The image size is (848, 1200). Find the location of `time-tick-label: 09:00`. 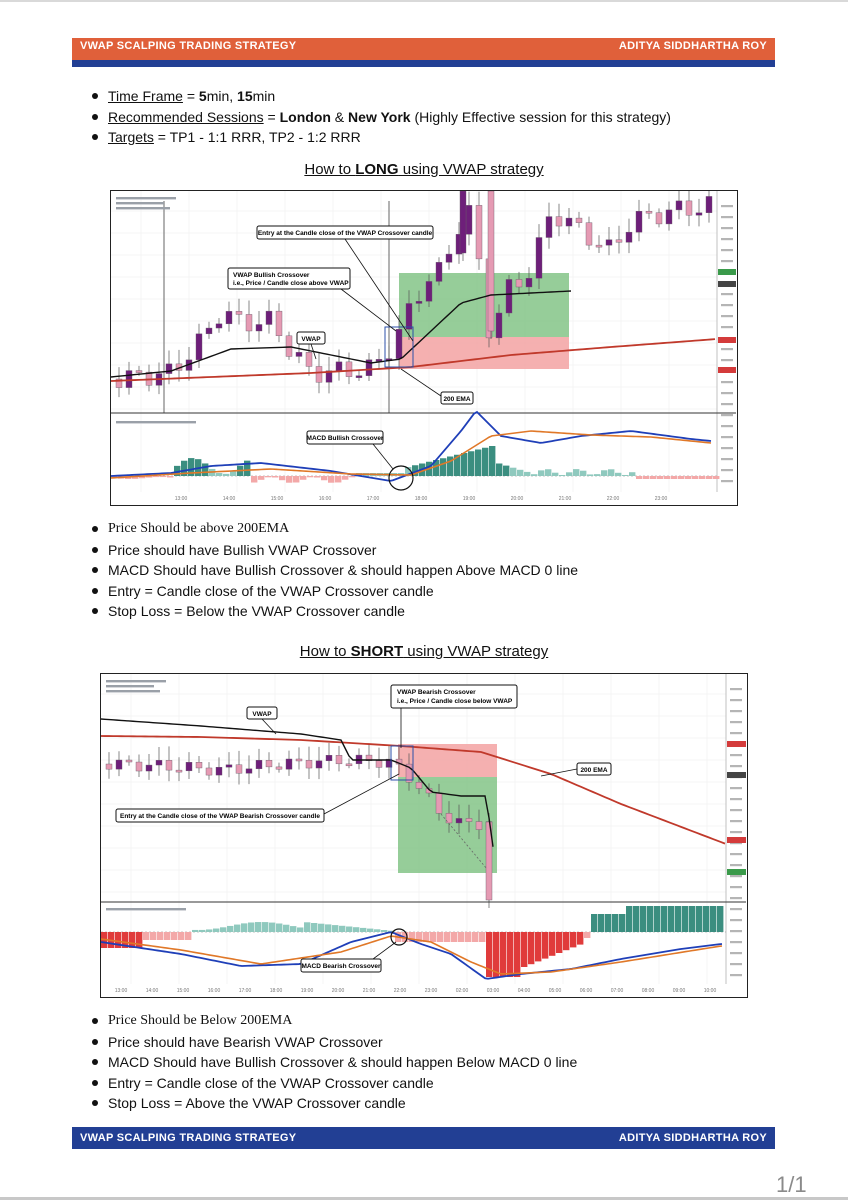

time-tick-label: 09:00 is located at coordinates (679, 991).